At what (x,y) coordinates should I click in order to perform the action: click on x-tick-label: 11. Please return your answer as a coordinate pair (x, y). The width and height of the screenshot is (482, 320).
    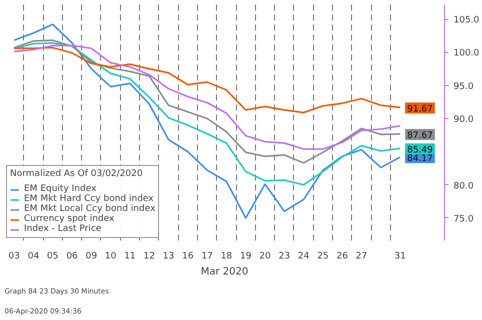
    Looking at the image, I should click on (130, 257).